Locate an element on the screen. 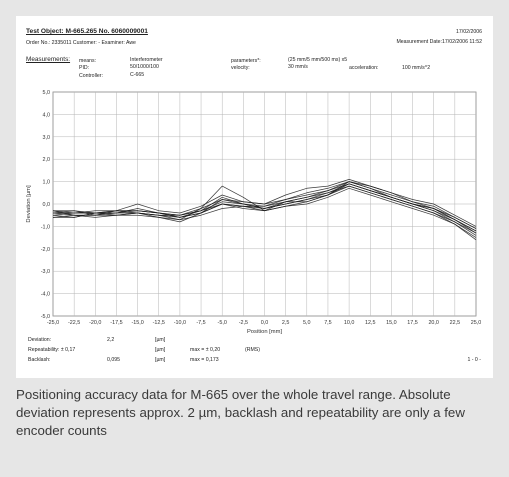  deviation-label: Deviation: is located at coordinates (40, 340).